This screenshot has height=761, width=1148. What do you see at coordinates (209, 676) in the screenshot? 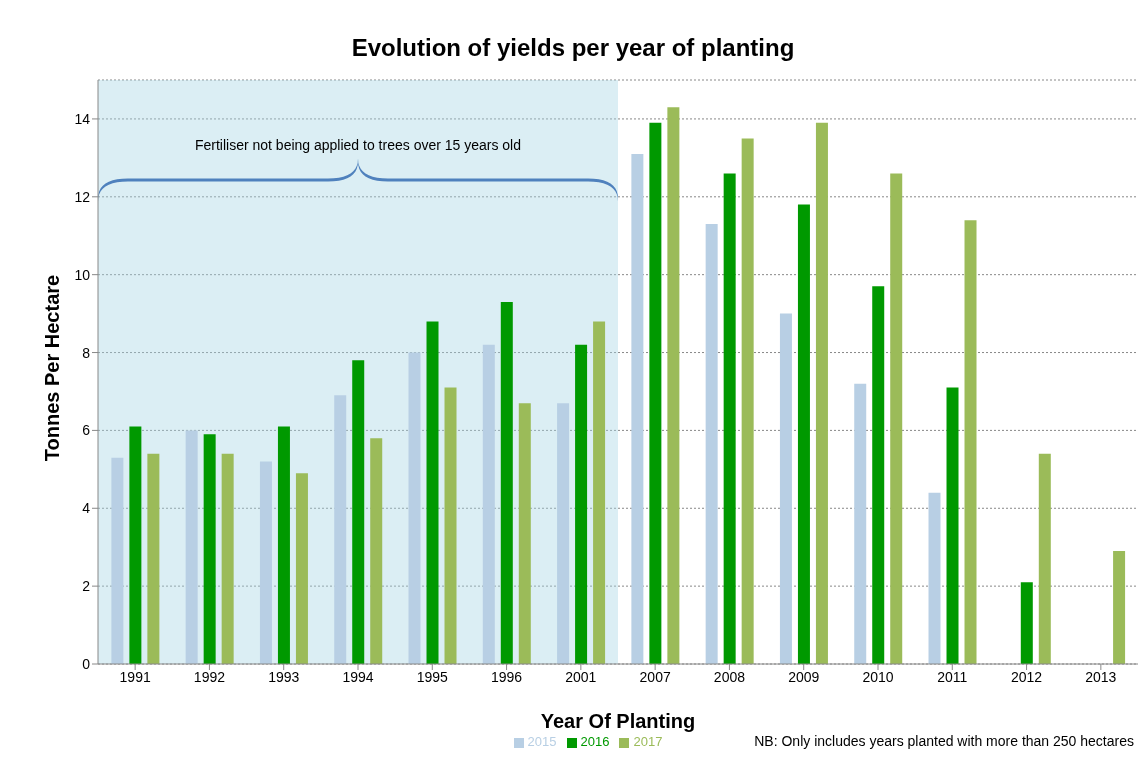
I see `x-tick-label: 1992` at bounding box center [209, 676].